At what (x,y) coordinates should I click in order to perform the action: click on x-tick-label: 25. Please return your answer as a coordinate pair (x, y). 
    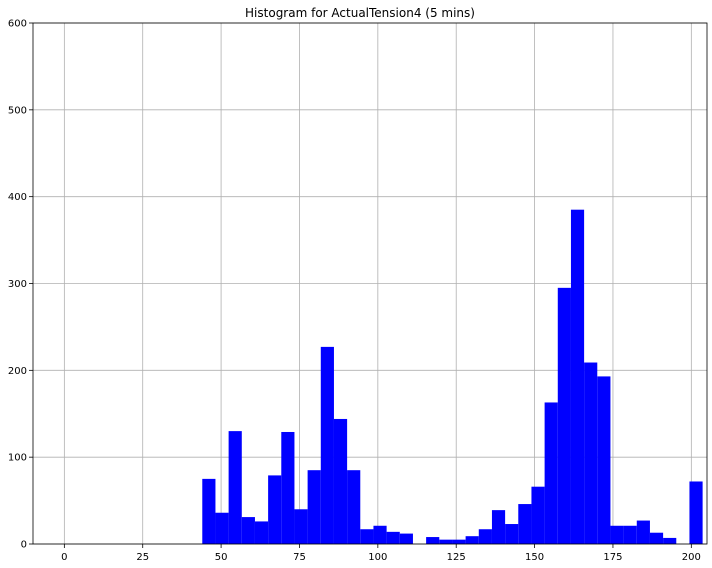
    Looking at the image, I should click on (142, 557).